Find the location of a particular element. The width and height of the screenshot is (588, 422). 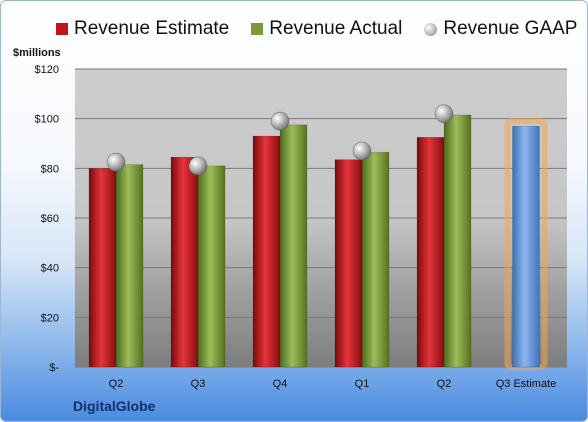

legend-item-revenue-gaap: Revenue GAAP is located at coordinates (500, 29).